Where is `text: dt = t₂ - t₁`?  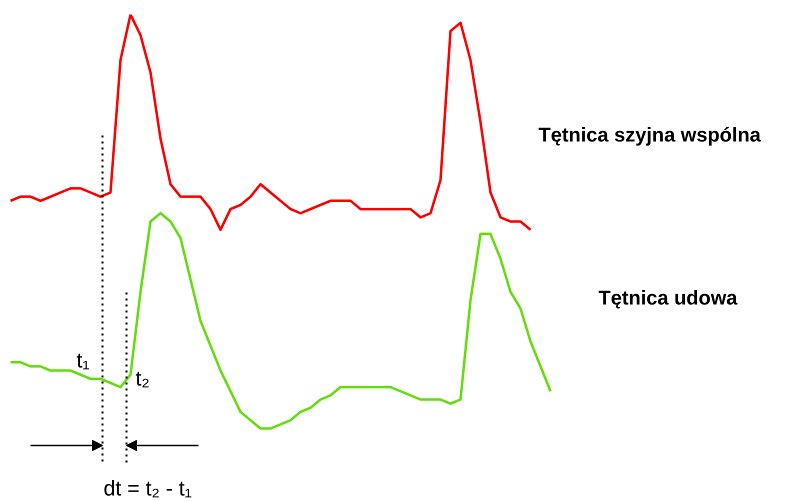
text: dt = t₂ - t₁ is located at coordinates (148, 488).